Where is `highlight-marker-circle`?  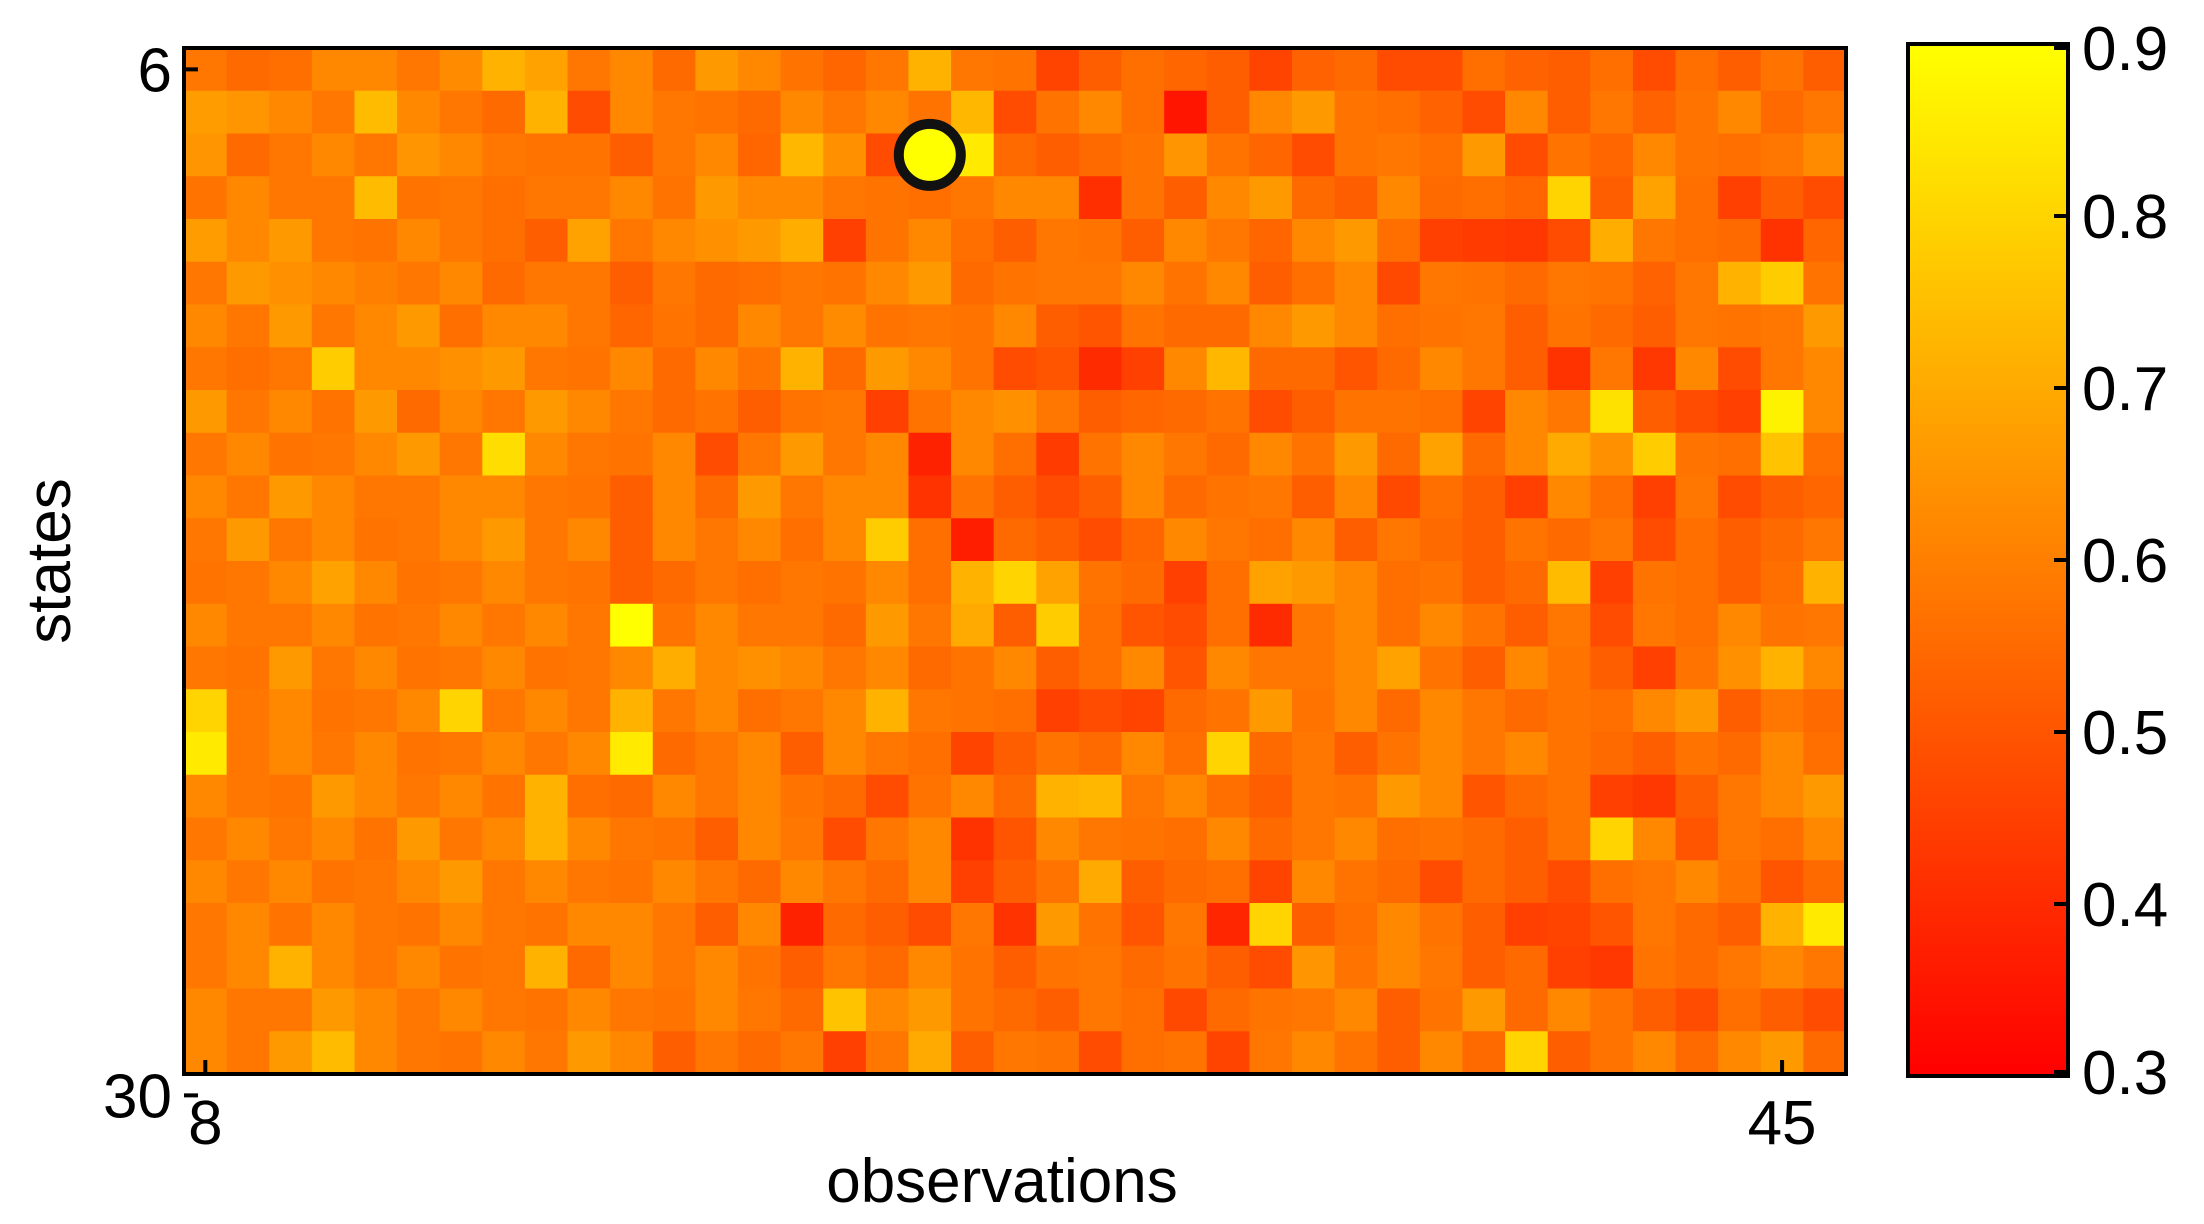
highlight-marker-circle is located at coordinates (929, 154).